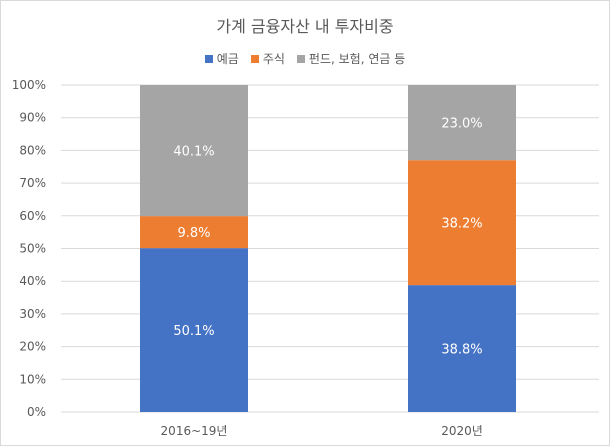 The width and height of the screenshot is (610, 446). Describe the element at coordinates (357, 59) in the screenshot. I see `legend-label-fund: 펀드, 보험, 연금 등` at that location.